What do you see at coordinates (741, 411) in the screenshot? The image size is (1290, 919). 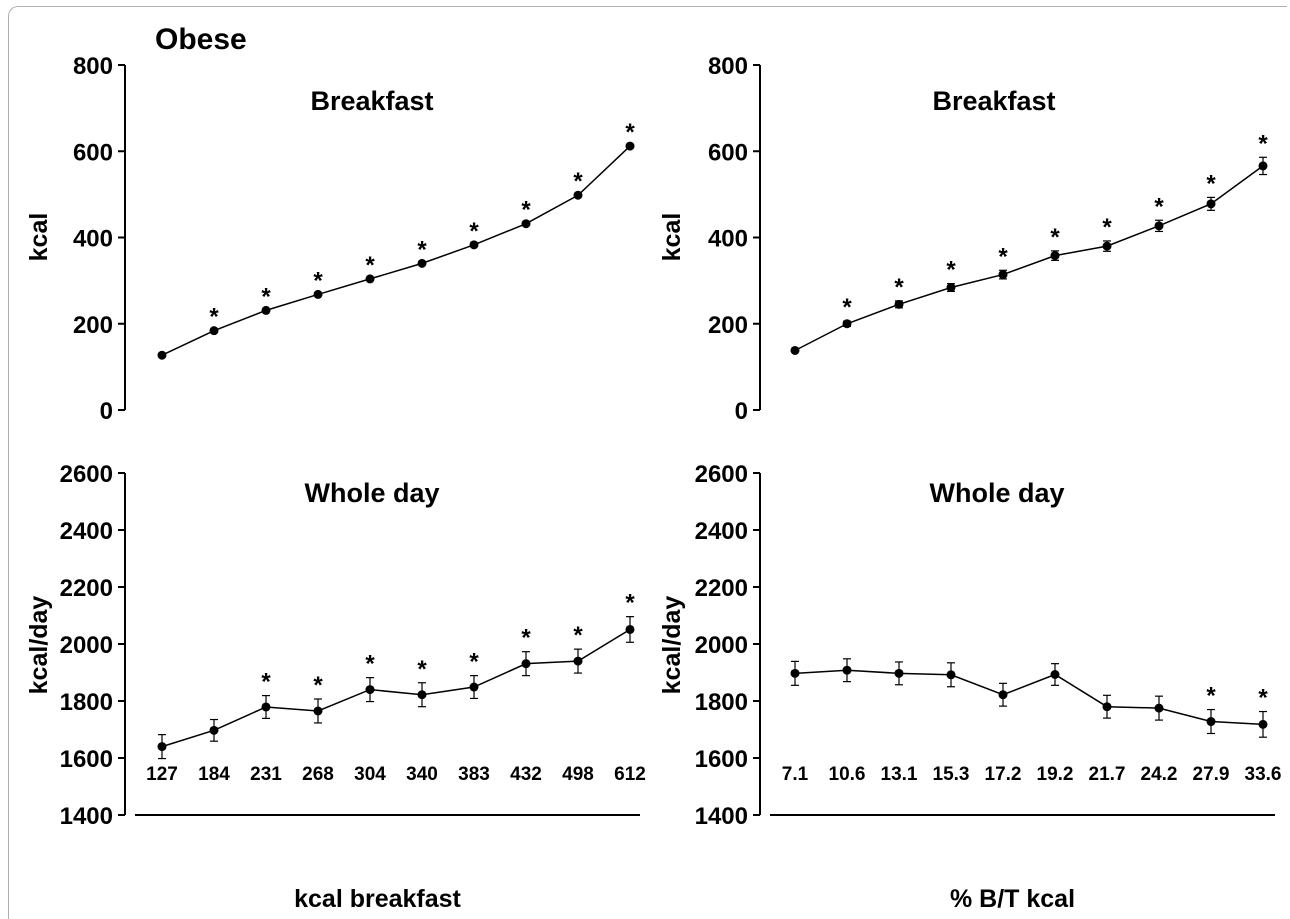 I see `y-tick-label: 0` at bounding box center [741, 411].